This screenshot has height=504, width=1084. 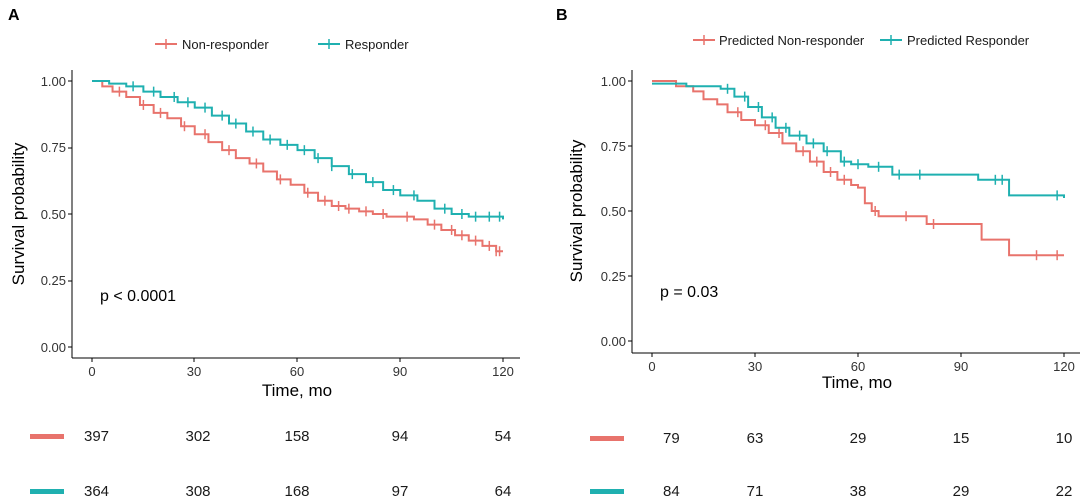 What do you see at coordinates (755, 438) in the screenshot?
I see `risk-count: 63` at bounding box center [755, 438].